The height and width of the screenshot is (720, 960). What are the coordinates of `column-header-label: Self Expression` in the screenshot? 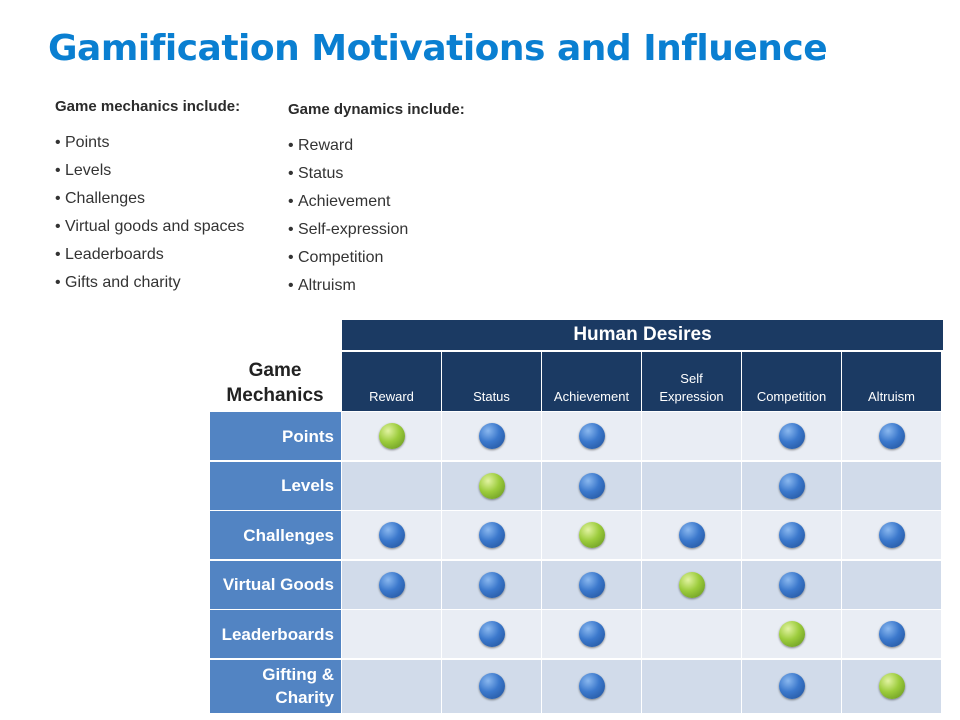 It's located at (691, 387).